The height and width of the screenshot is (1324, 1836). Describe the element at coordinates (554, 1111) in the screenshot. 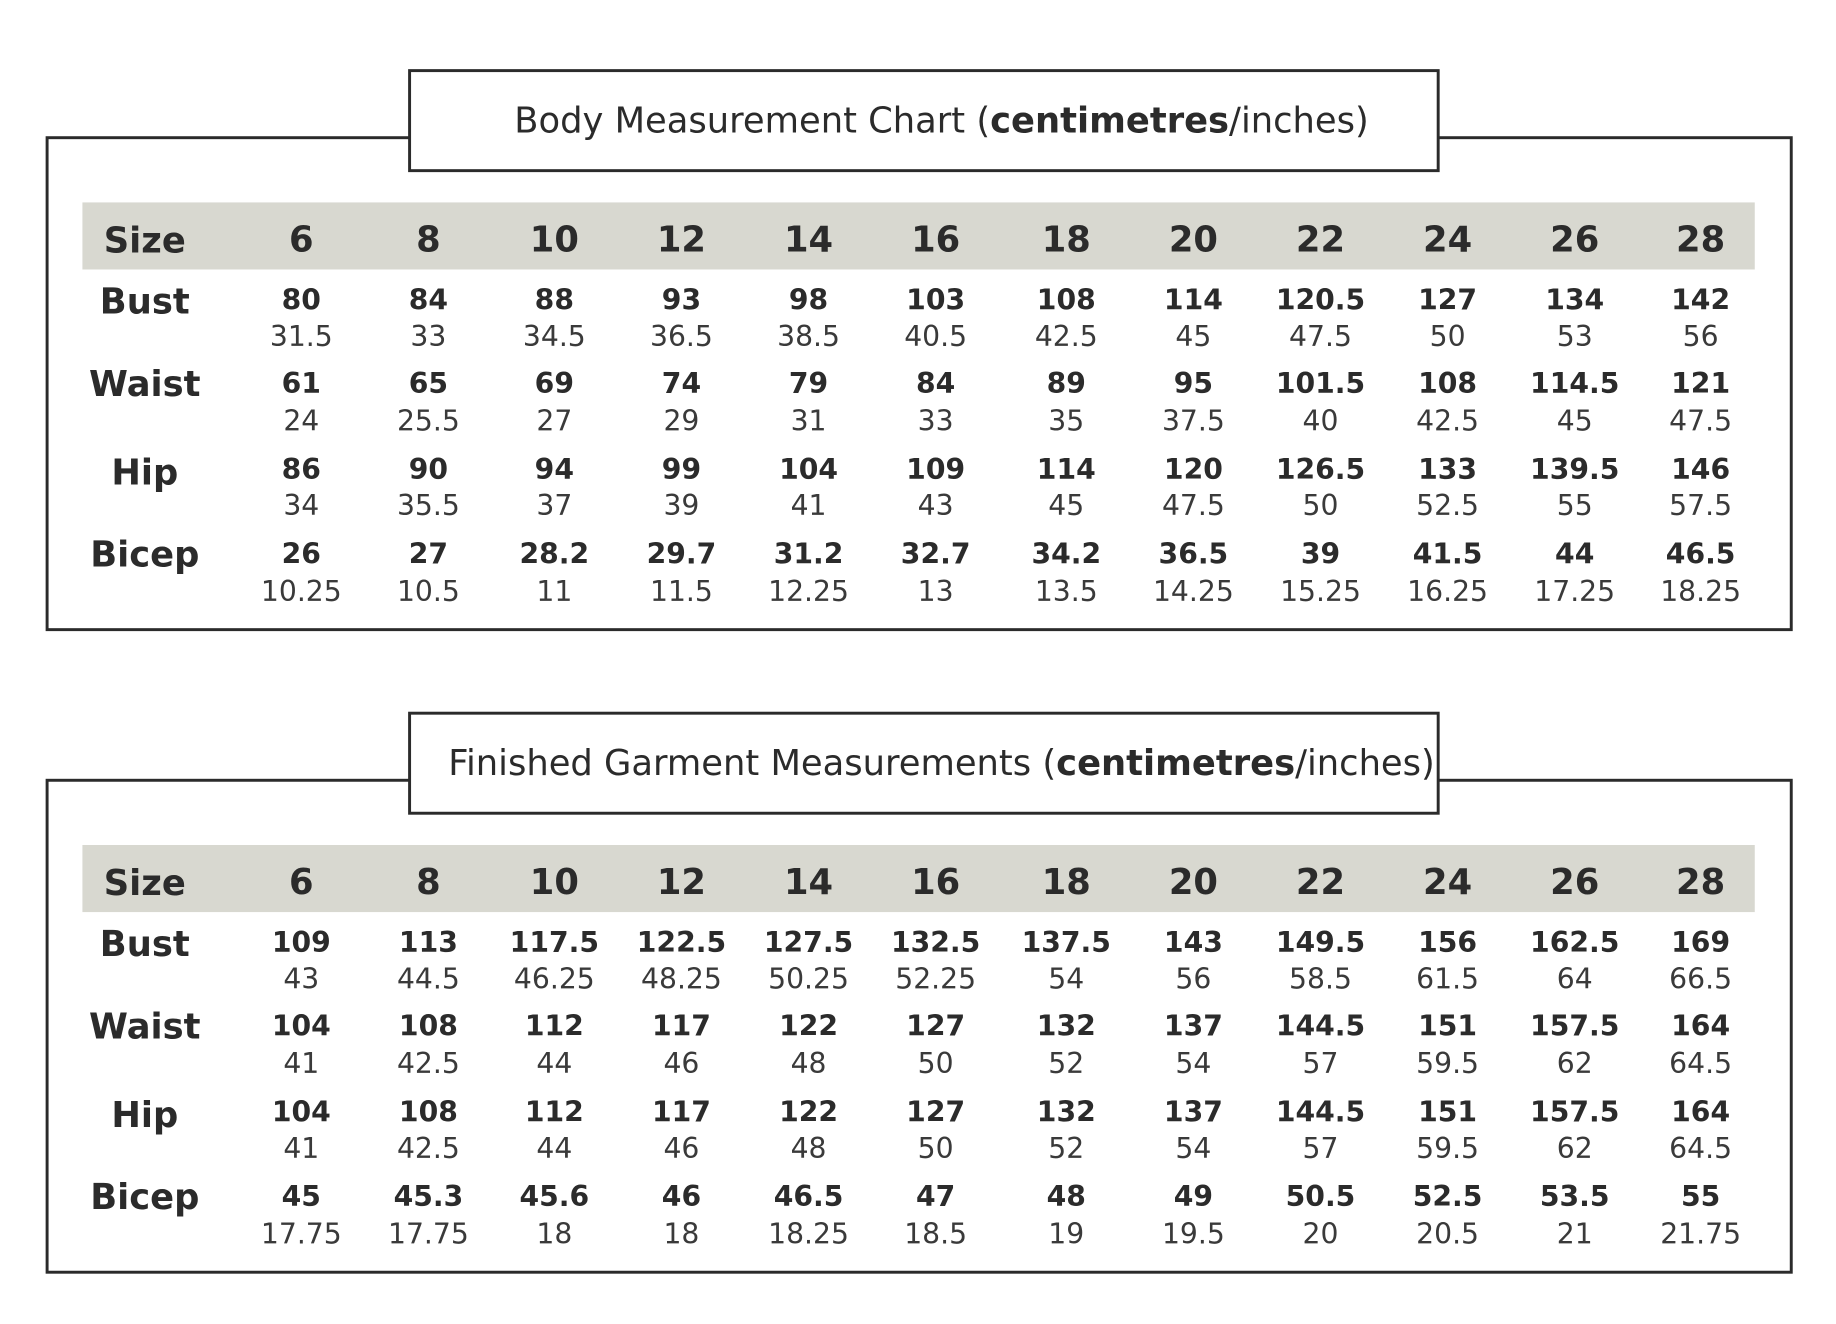

I see `cm-value: 112` at that location.